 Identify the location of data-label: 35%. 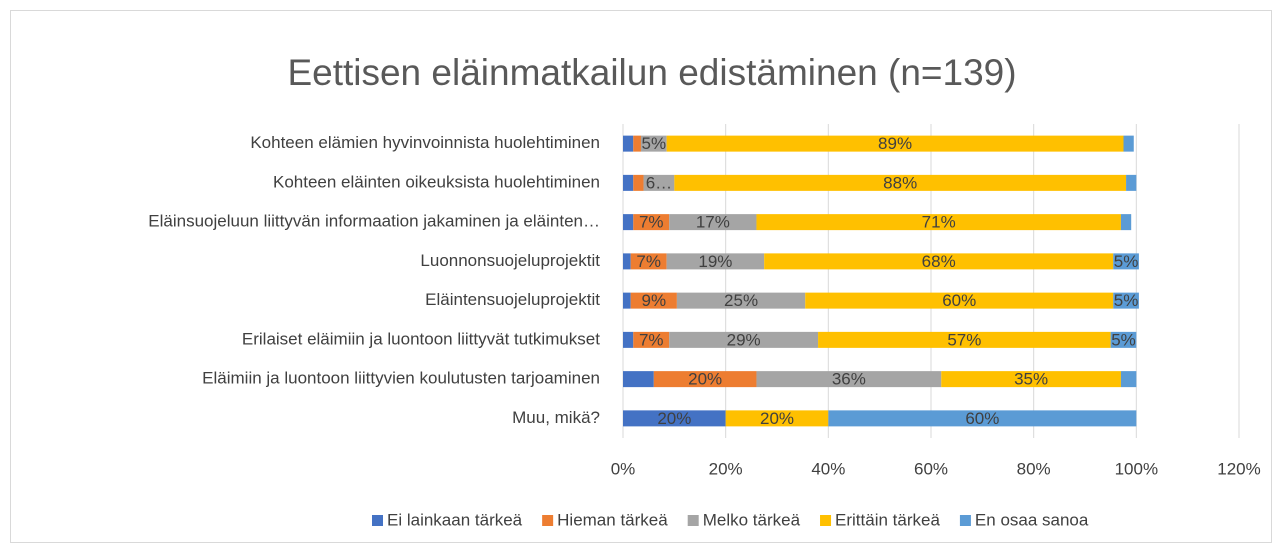
(1031, 379).